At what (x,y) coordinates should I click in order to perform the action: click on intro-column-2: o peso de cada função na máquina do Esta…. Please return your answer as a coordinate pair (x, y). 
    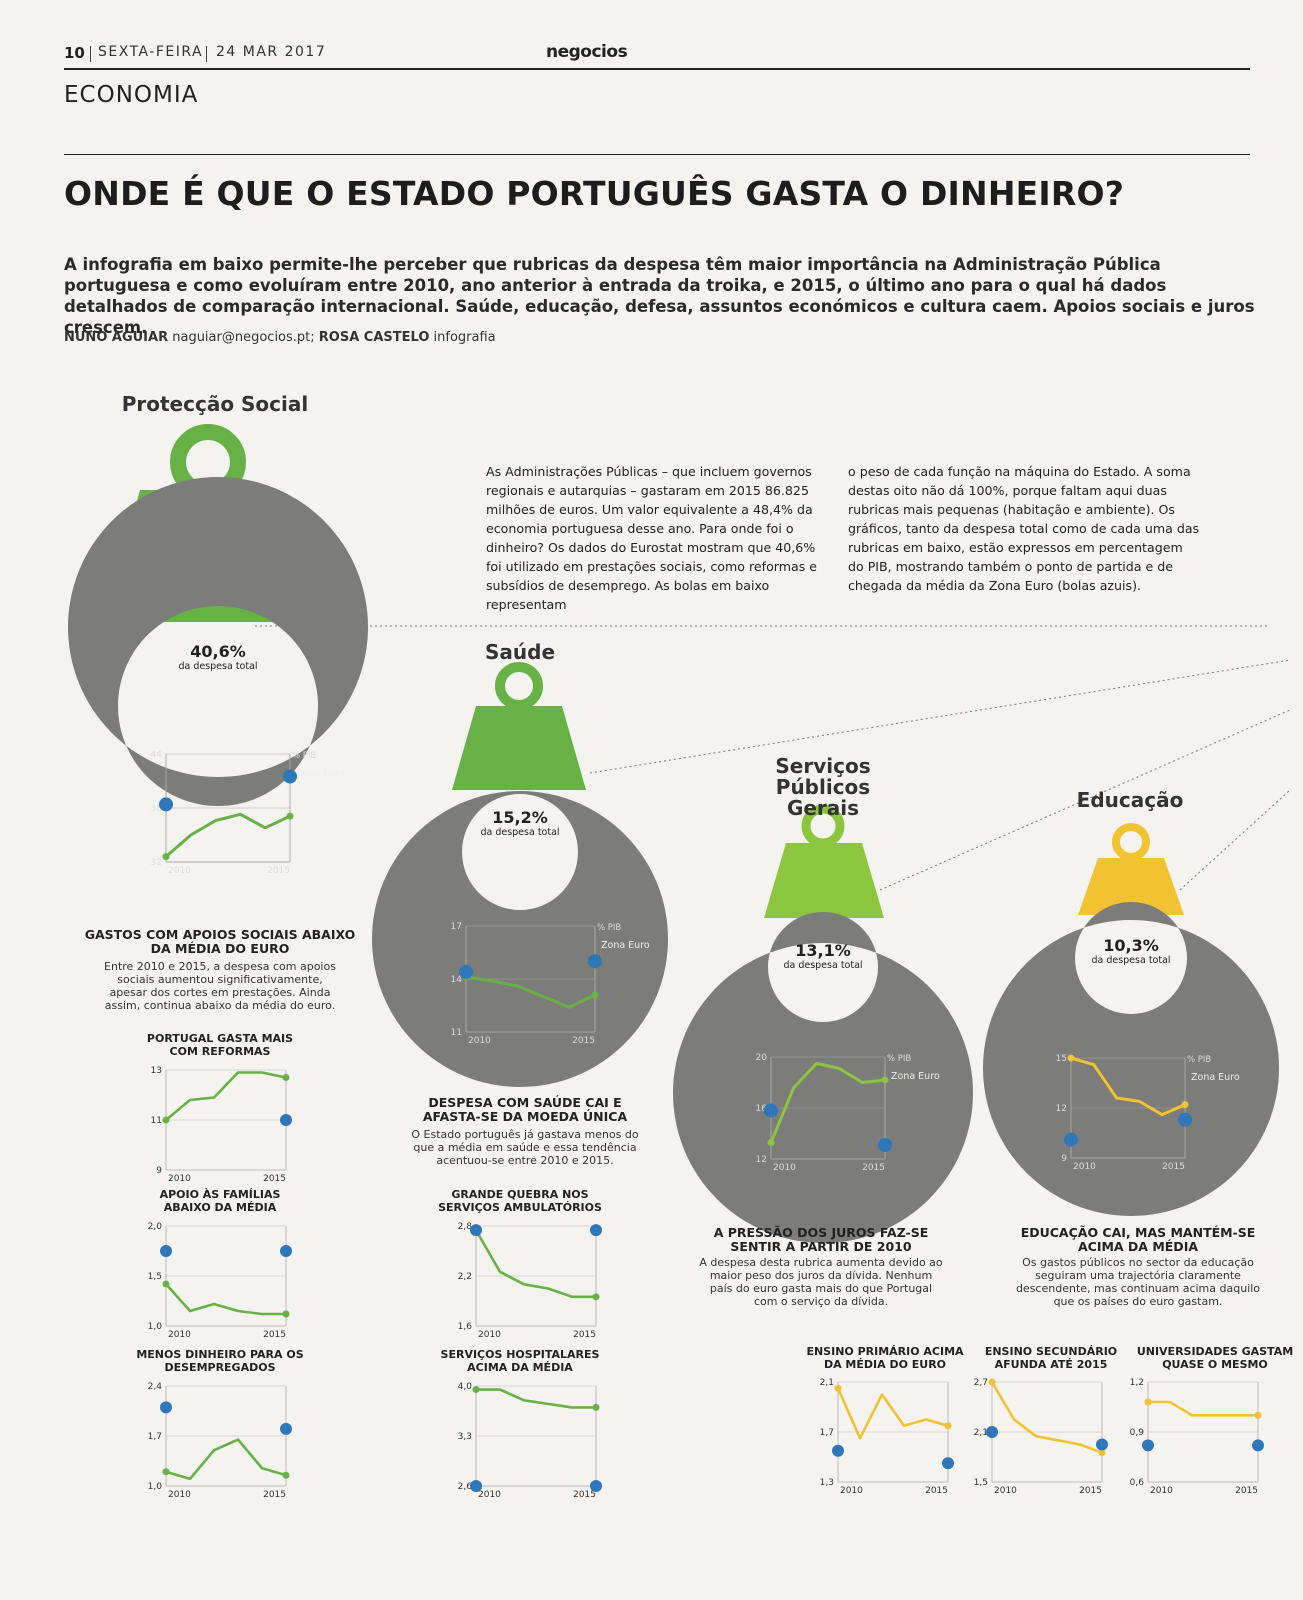
    Looking at the image, I should click on (1024, 528).